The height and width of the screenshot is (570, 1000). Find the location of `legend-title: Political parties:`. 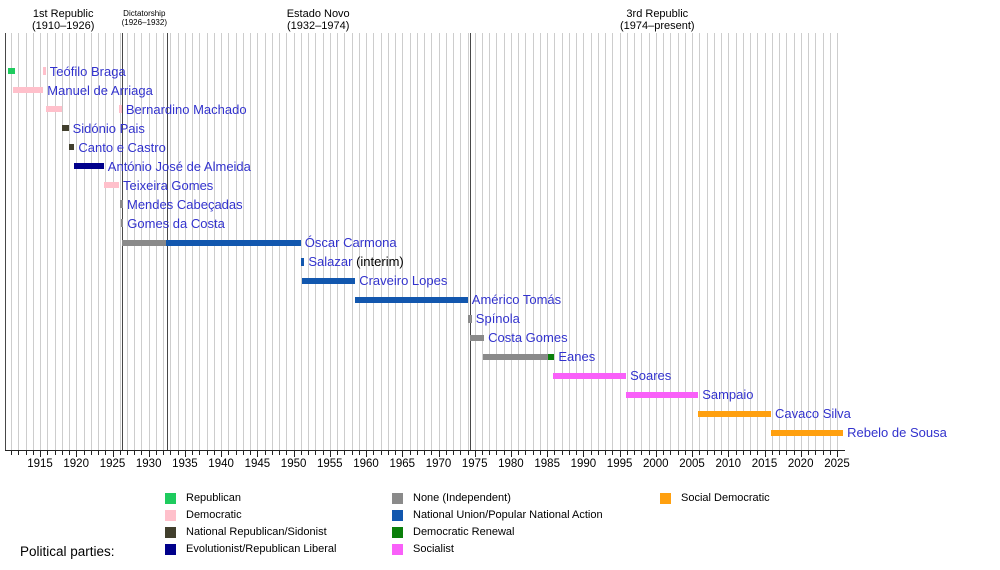

legend-title: Political parties: is located at coordinates (67, 551).